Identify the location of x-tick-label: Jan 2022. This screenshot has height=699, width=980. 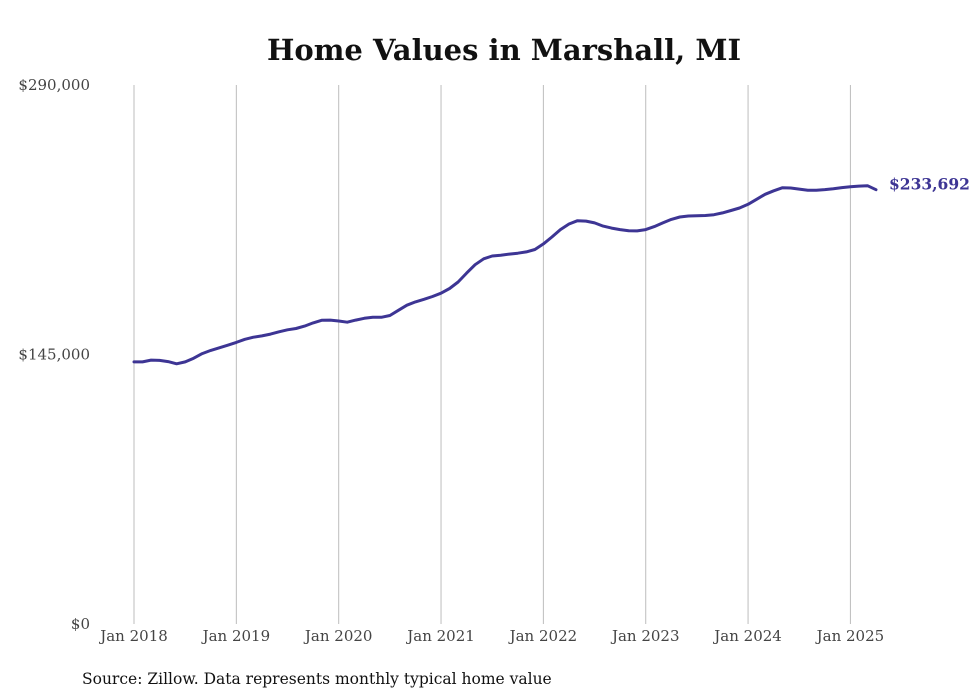
(543, 636).